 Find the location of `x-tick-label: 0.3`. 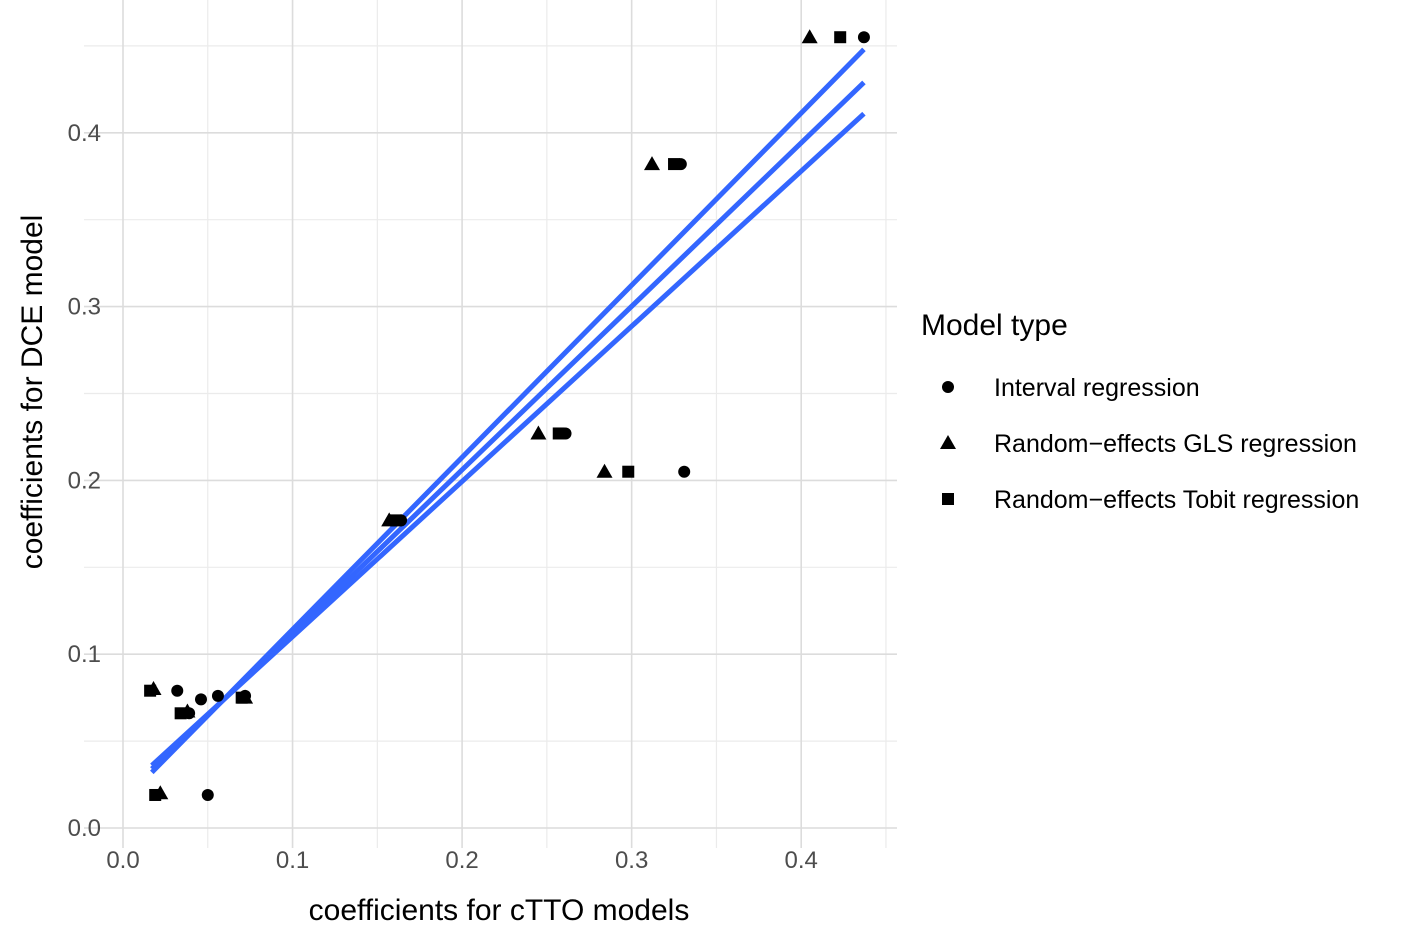

x-tick-label: 0.3 is located at coordinates (631, 860).